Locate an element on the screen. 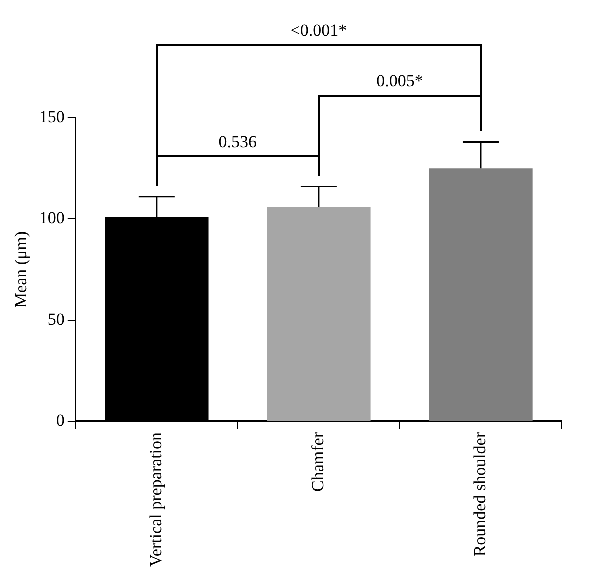 The width and height of the screenshot is (600, 578). x-tick-label: Vertical preparation is located at coordinates (156, 499).